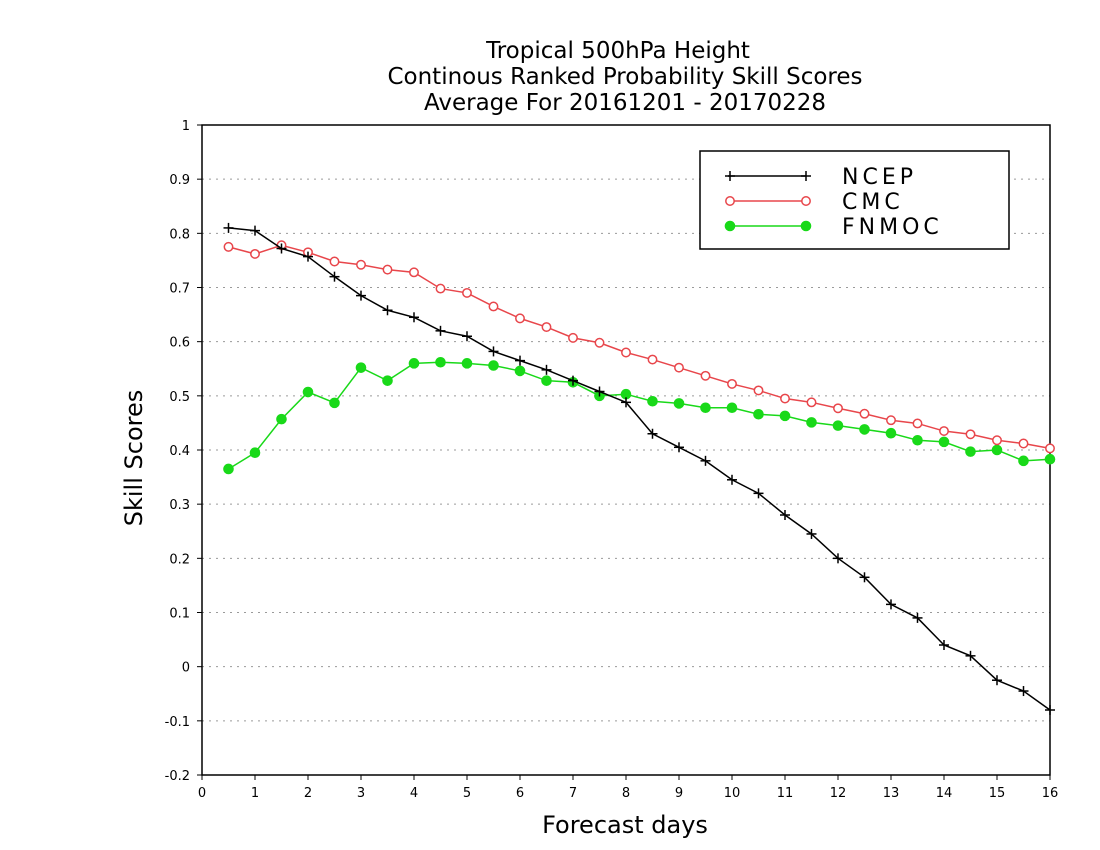 The height and width of the screenshot is (850, 1100). I want to click on y-tick-label: 0.8, so click(179, 234).